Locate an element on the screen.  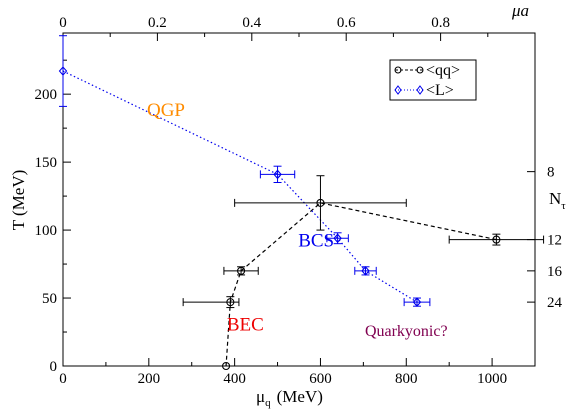
x-tick-label: 400 is located at coordinates (234, 379).